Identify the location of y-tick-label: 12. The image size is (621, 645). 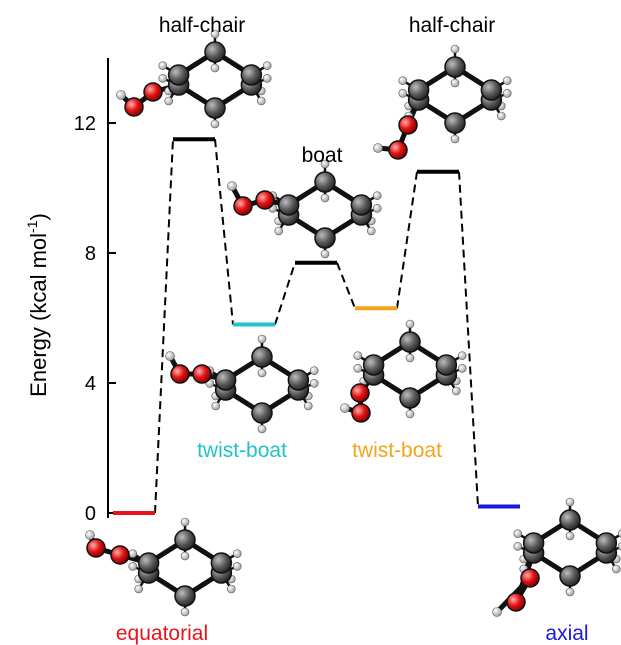
(85, 124).